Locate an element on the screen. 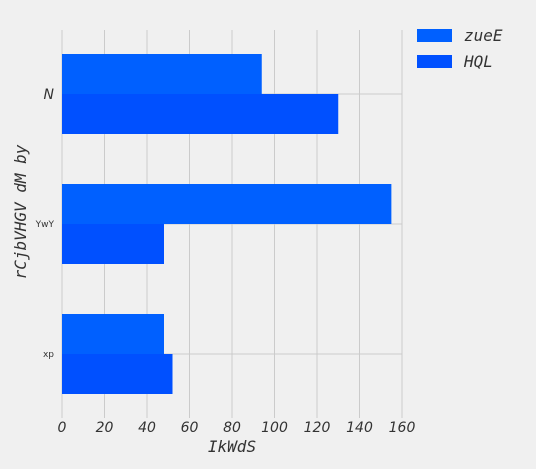 The height and width of the screenshot is (469, 536). x-tick-labels: 0 20 40 60 80 100 120 140 160 is located at coordinates (237, 428).